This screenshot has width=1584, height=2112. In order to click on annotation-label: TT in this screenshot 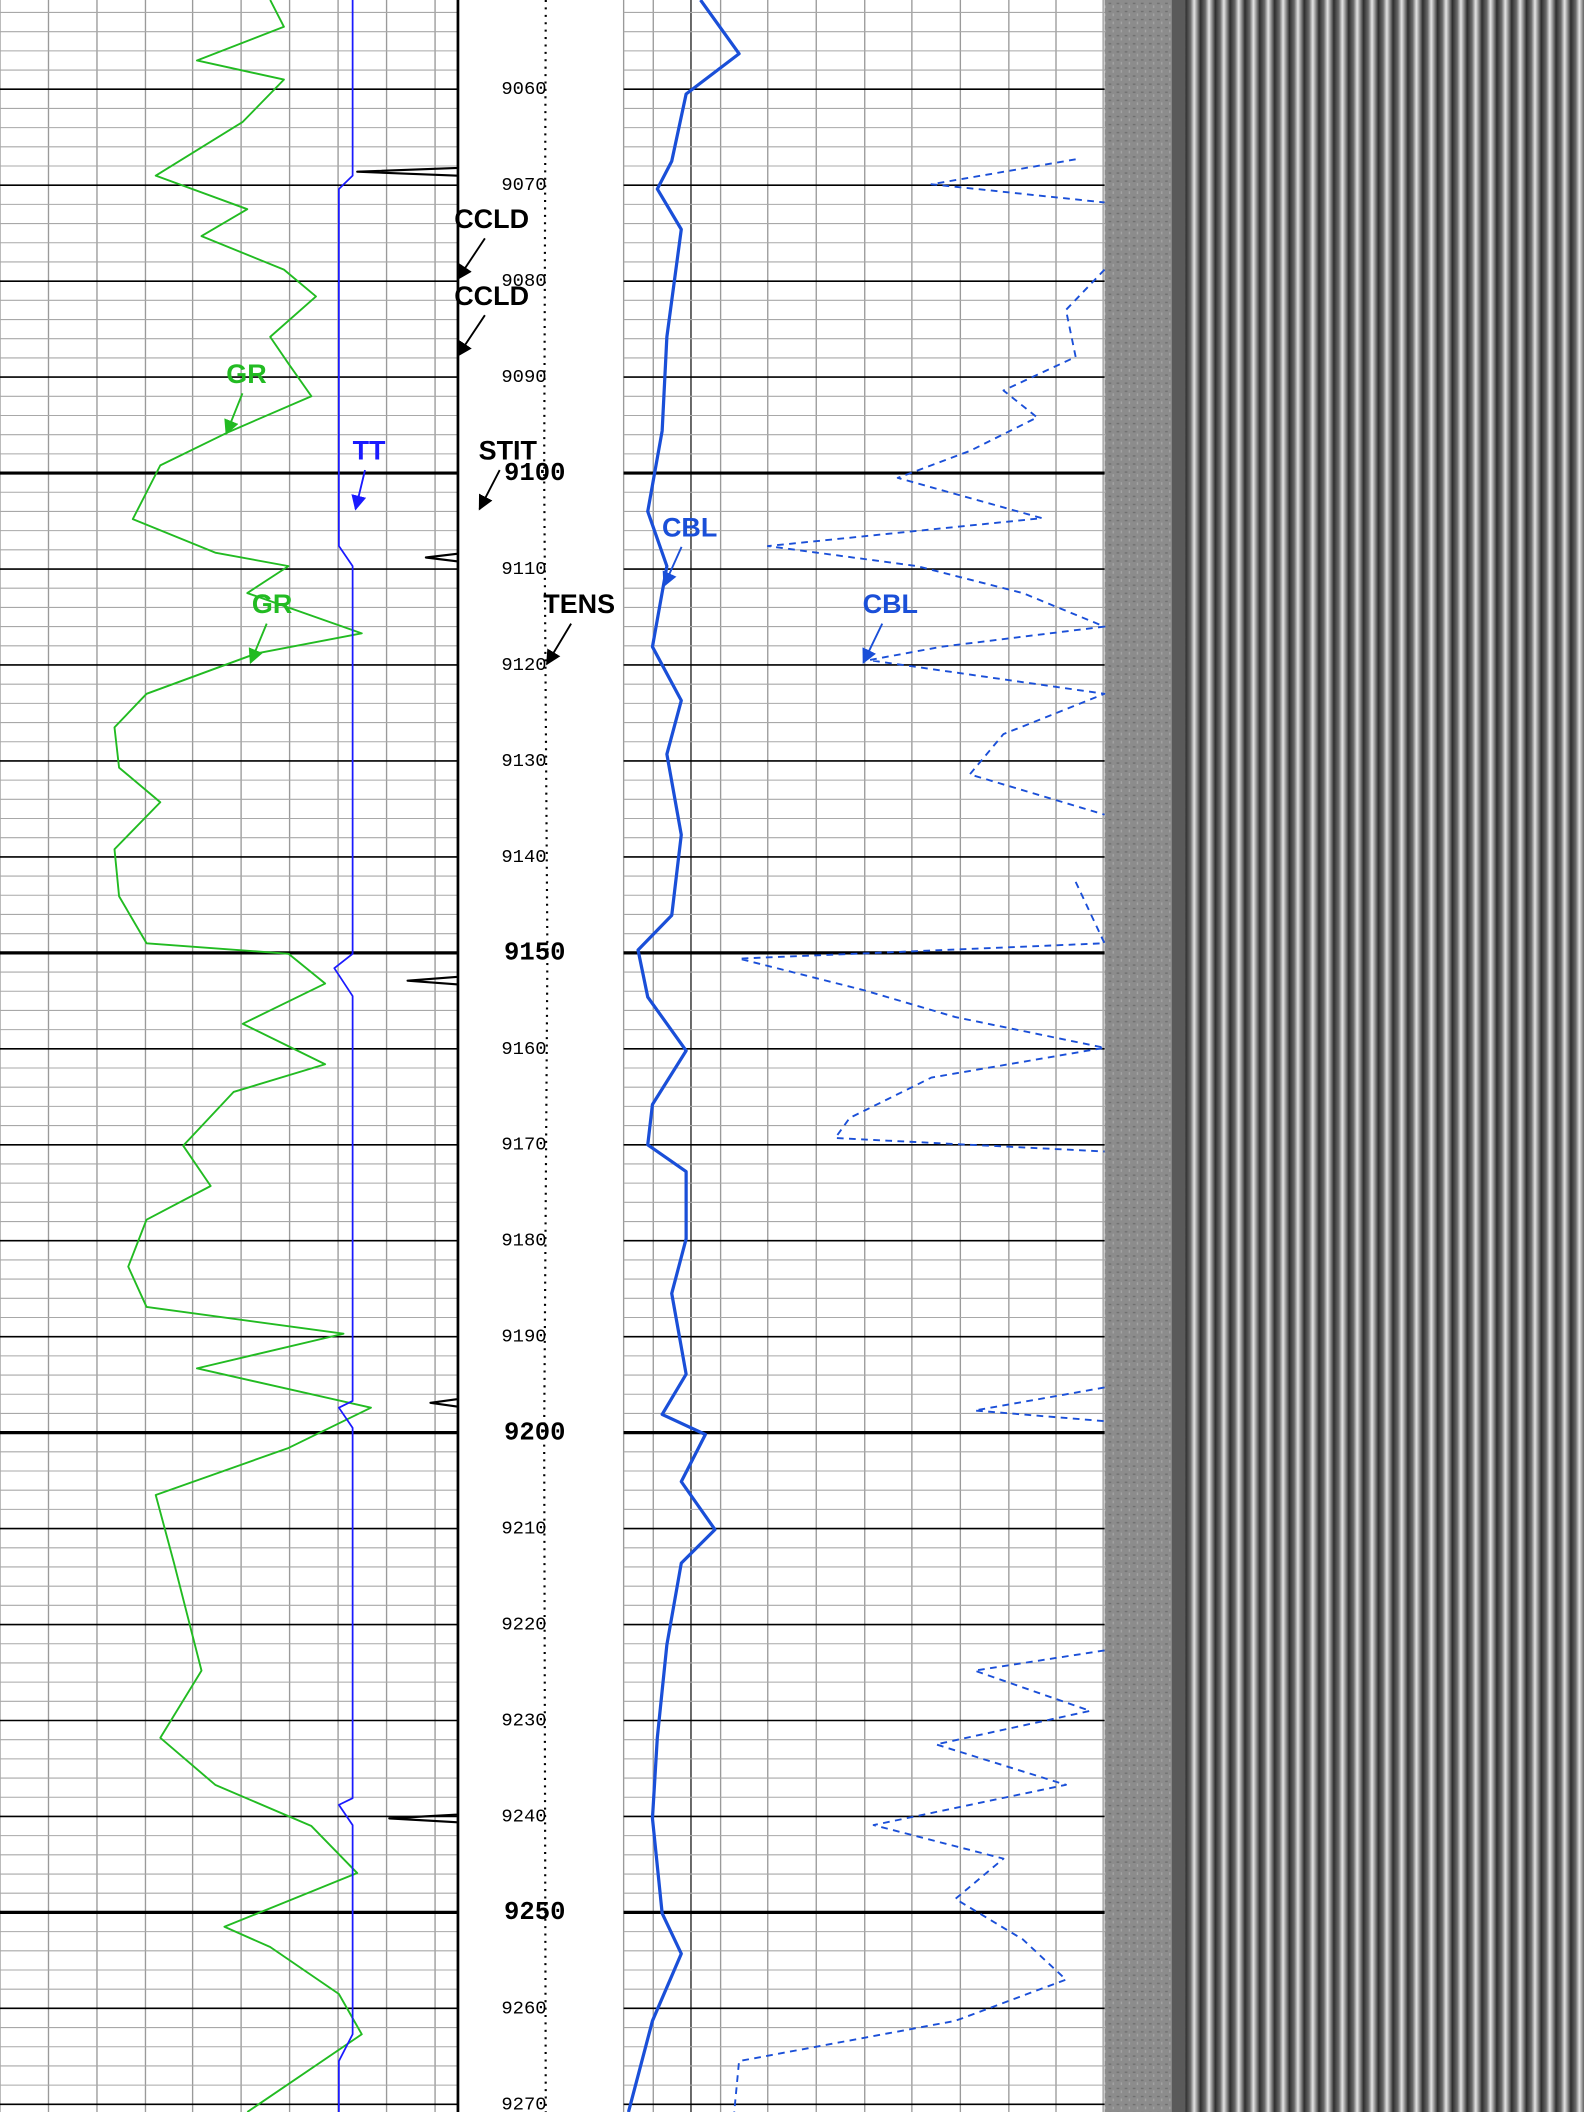, I will do `click(369, 451)`.